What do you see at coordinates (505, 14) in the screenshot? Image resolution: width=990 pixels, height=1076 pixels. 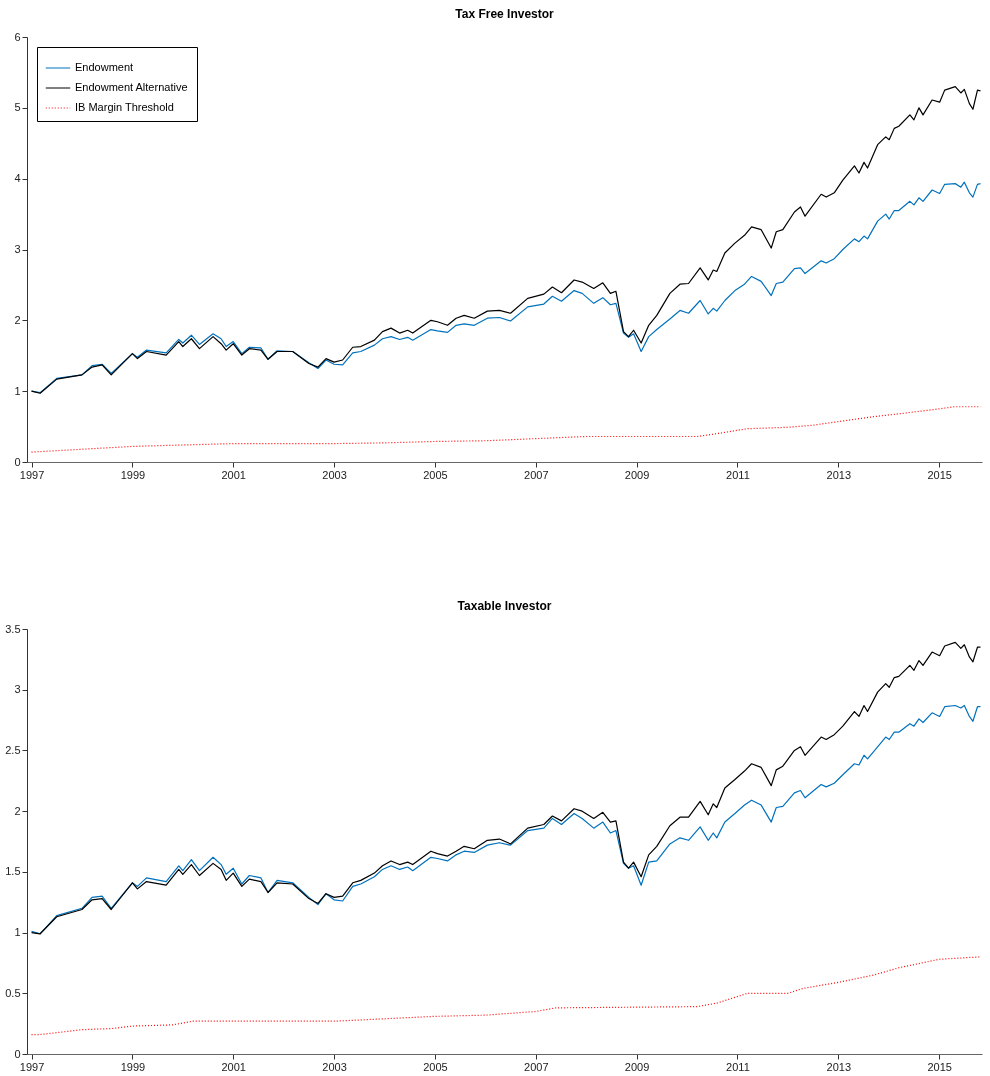 I see `chart-title: Tax Free Investor` at bounding box center [505, 14].